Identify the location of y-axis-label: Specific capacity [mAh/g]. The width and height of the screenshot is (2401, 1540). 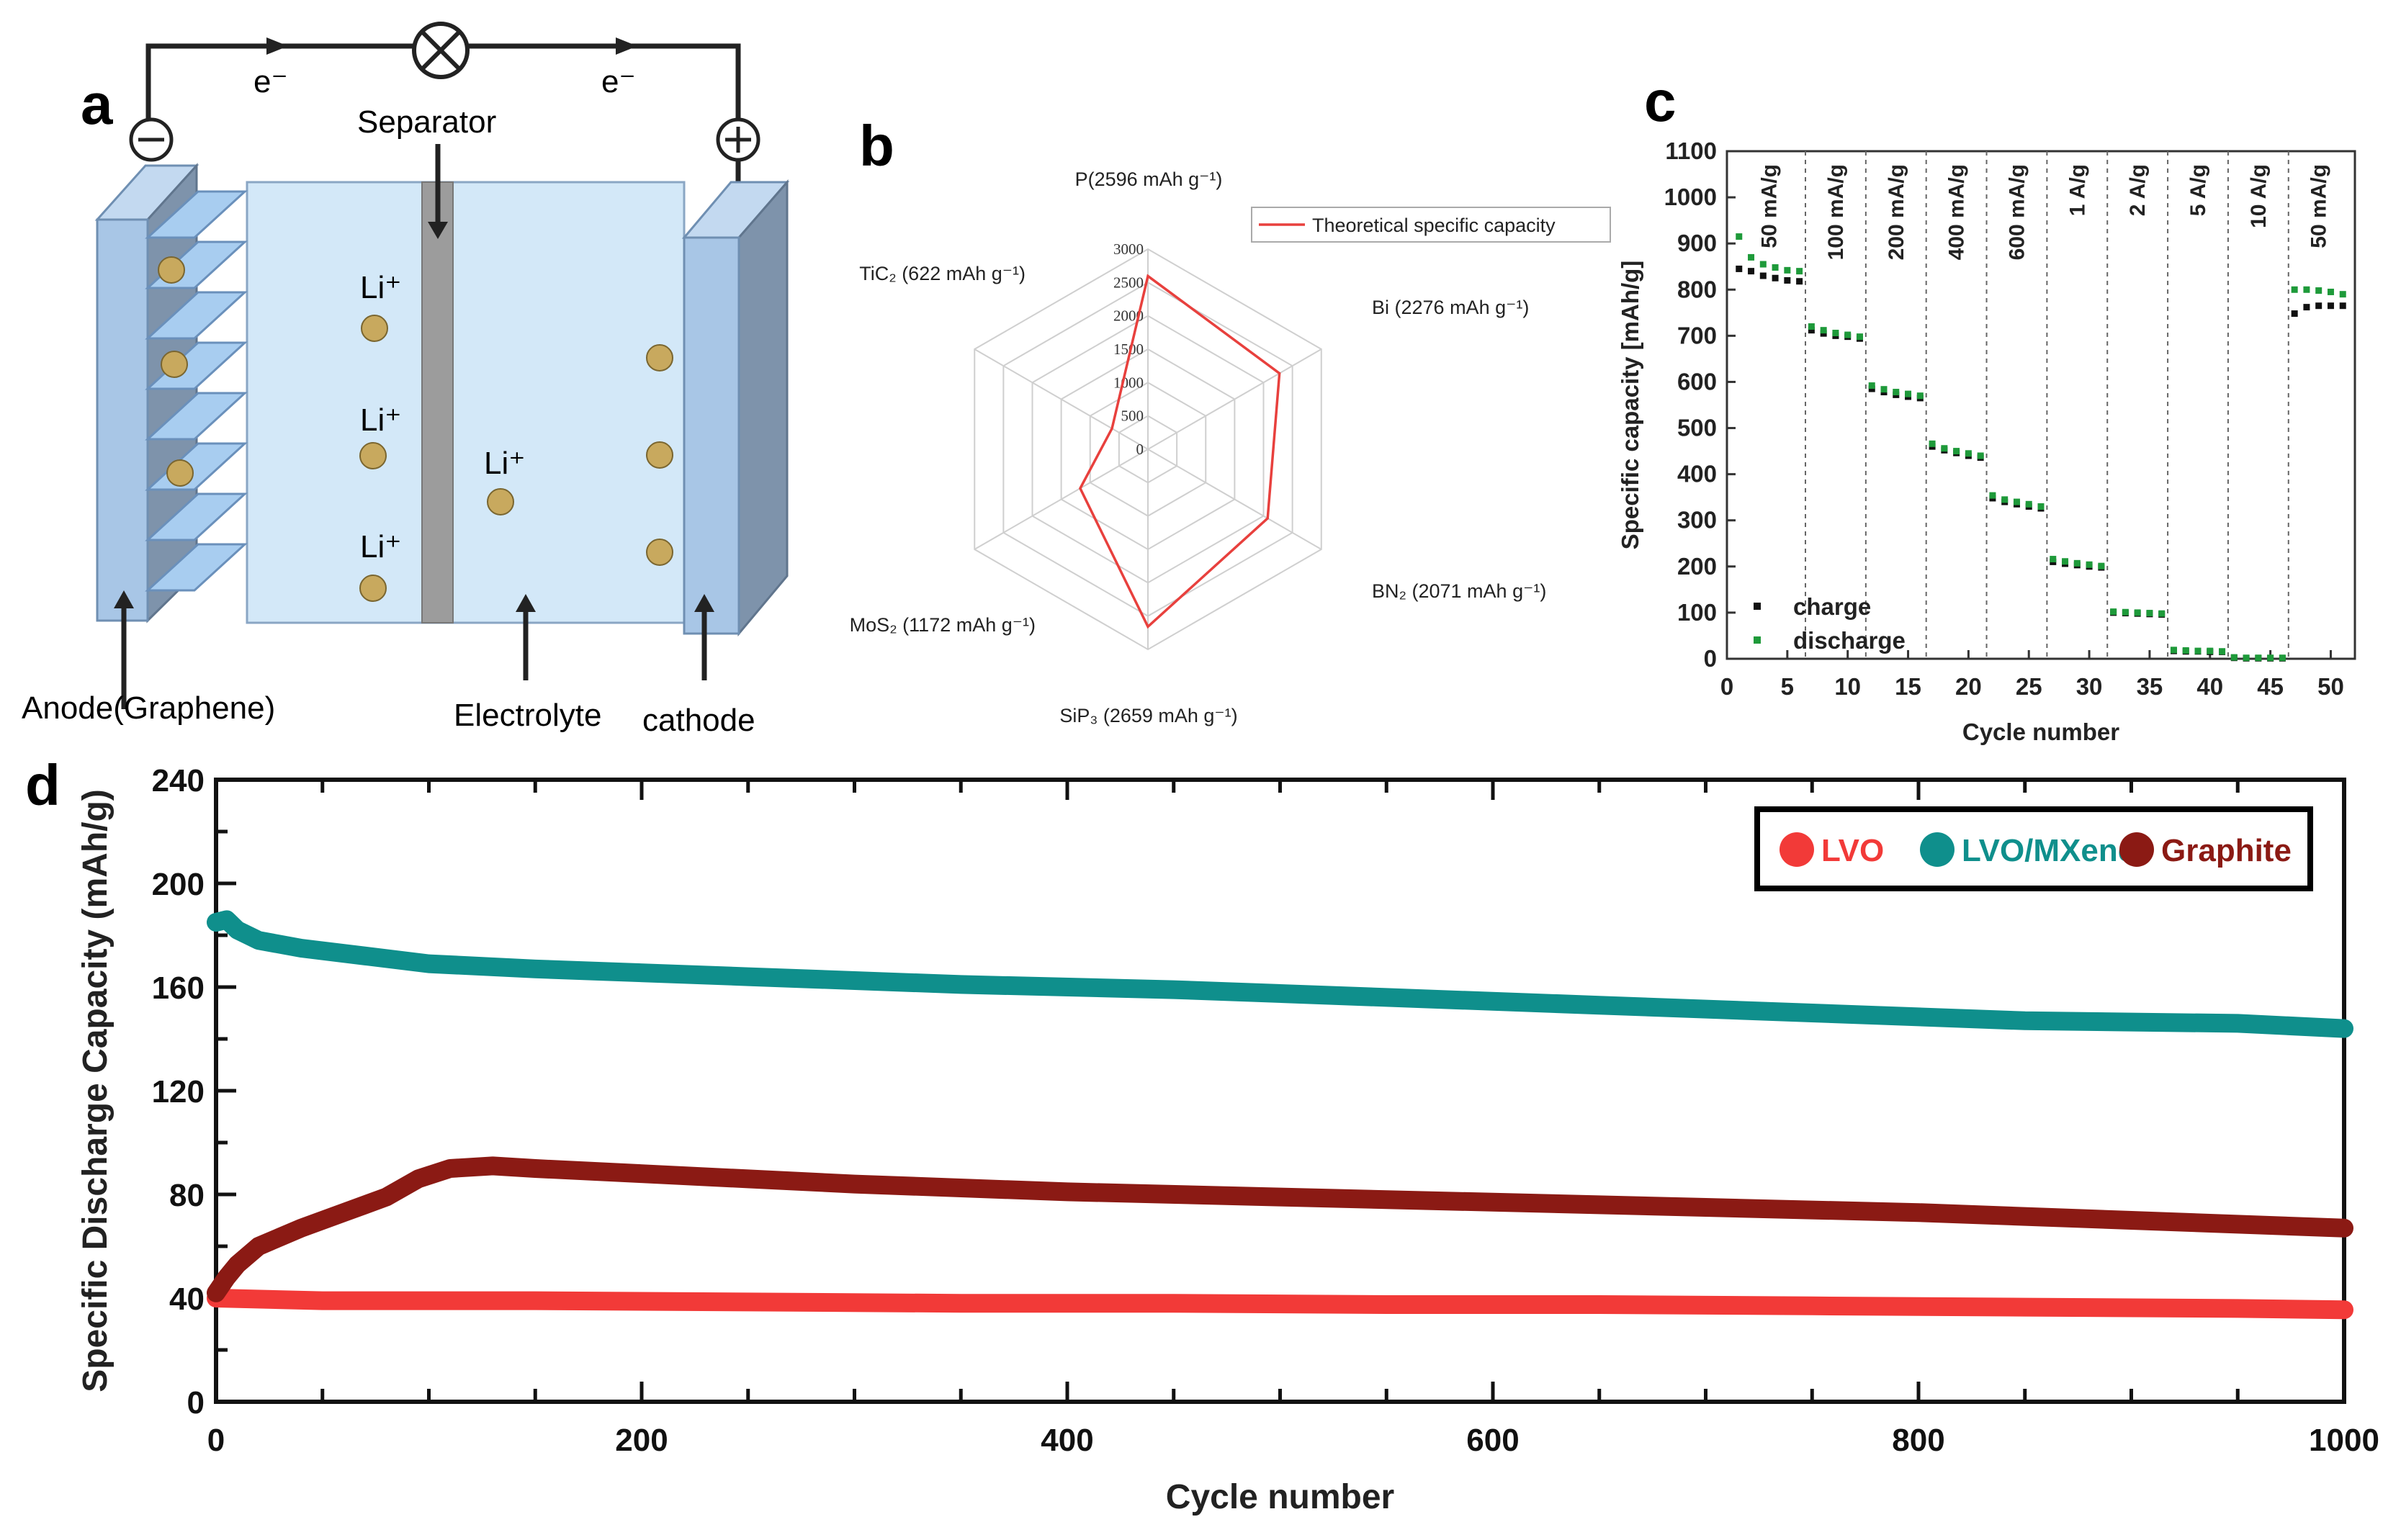
(1630, 405).